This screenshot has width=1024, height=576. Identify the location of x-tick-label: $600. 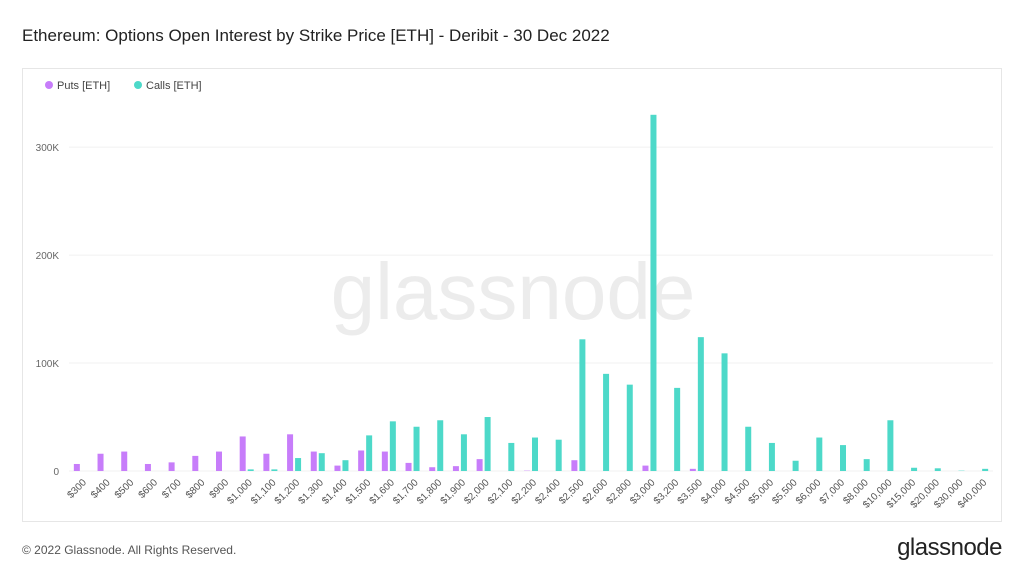
(149, 489).